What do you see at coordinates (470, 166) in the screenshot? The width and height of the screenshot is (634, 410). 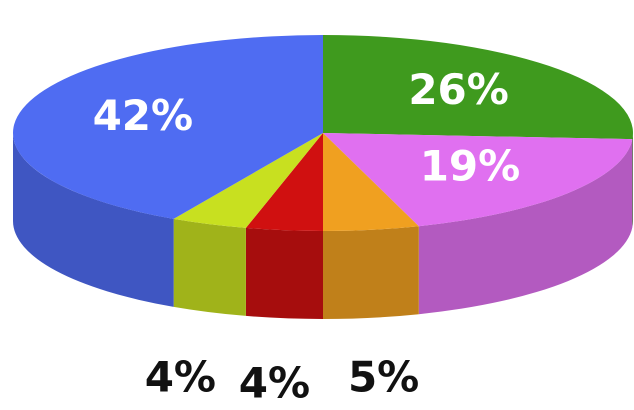 I see `value-label: 19%` at bounding box center [470, 166].